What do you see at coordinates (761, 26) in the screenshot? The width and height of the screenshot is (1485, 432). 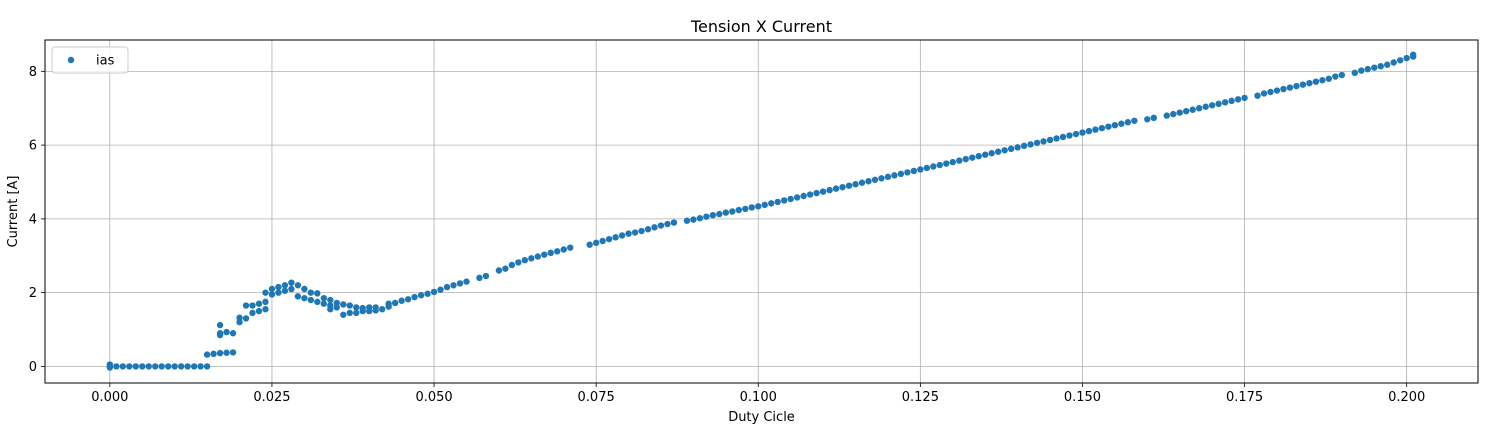 I see `chart-title: Tension X Current` at bounding box center [761, 26].